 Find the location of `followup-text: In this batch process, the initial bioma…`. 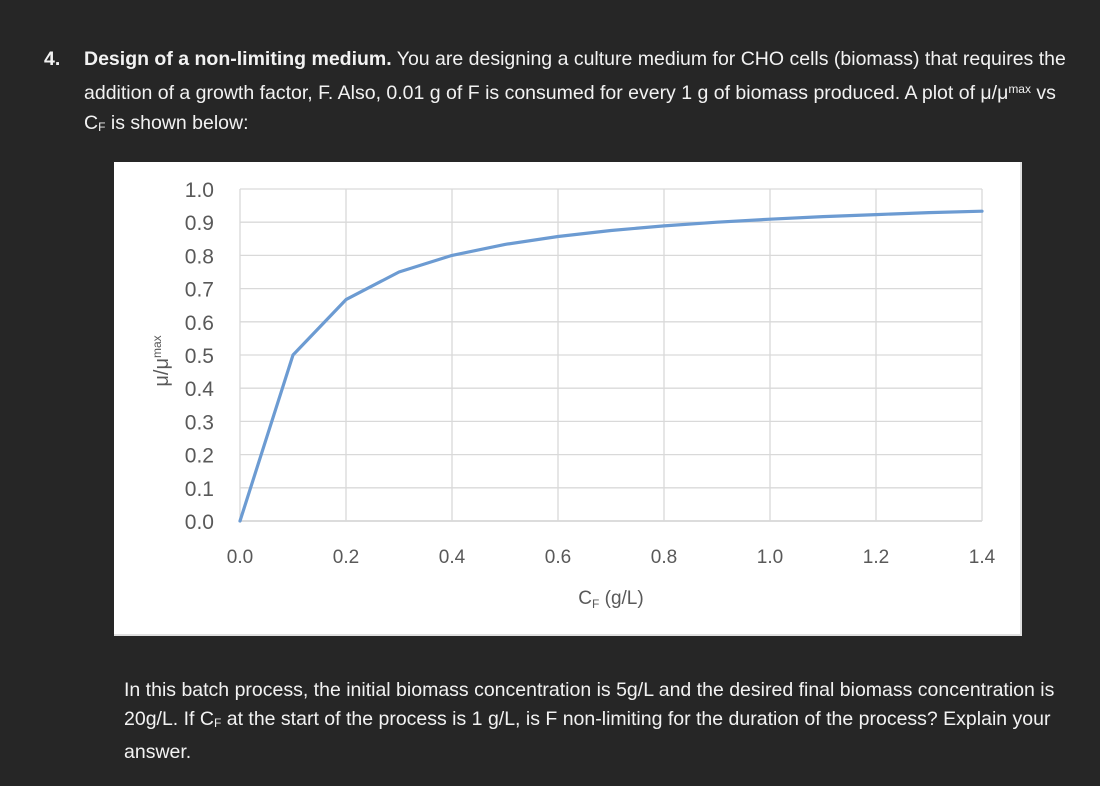

followup-text: In this batch process, the initial bioma… is located at coordinates (589, 704).